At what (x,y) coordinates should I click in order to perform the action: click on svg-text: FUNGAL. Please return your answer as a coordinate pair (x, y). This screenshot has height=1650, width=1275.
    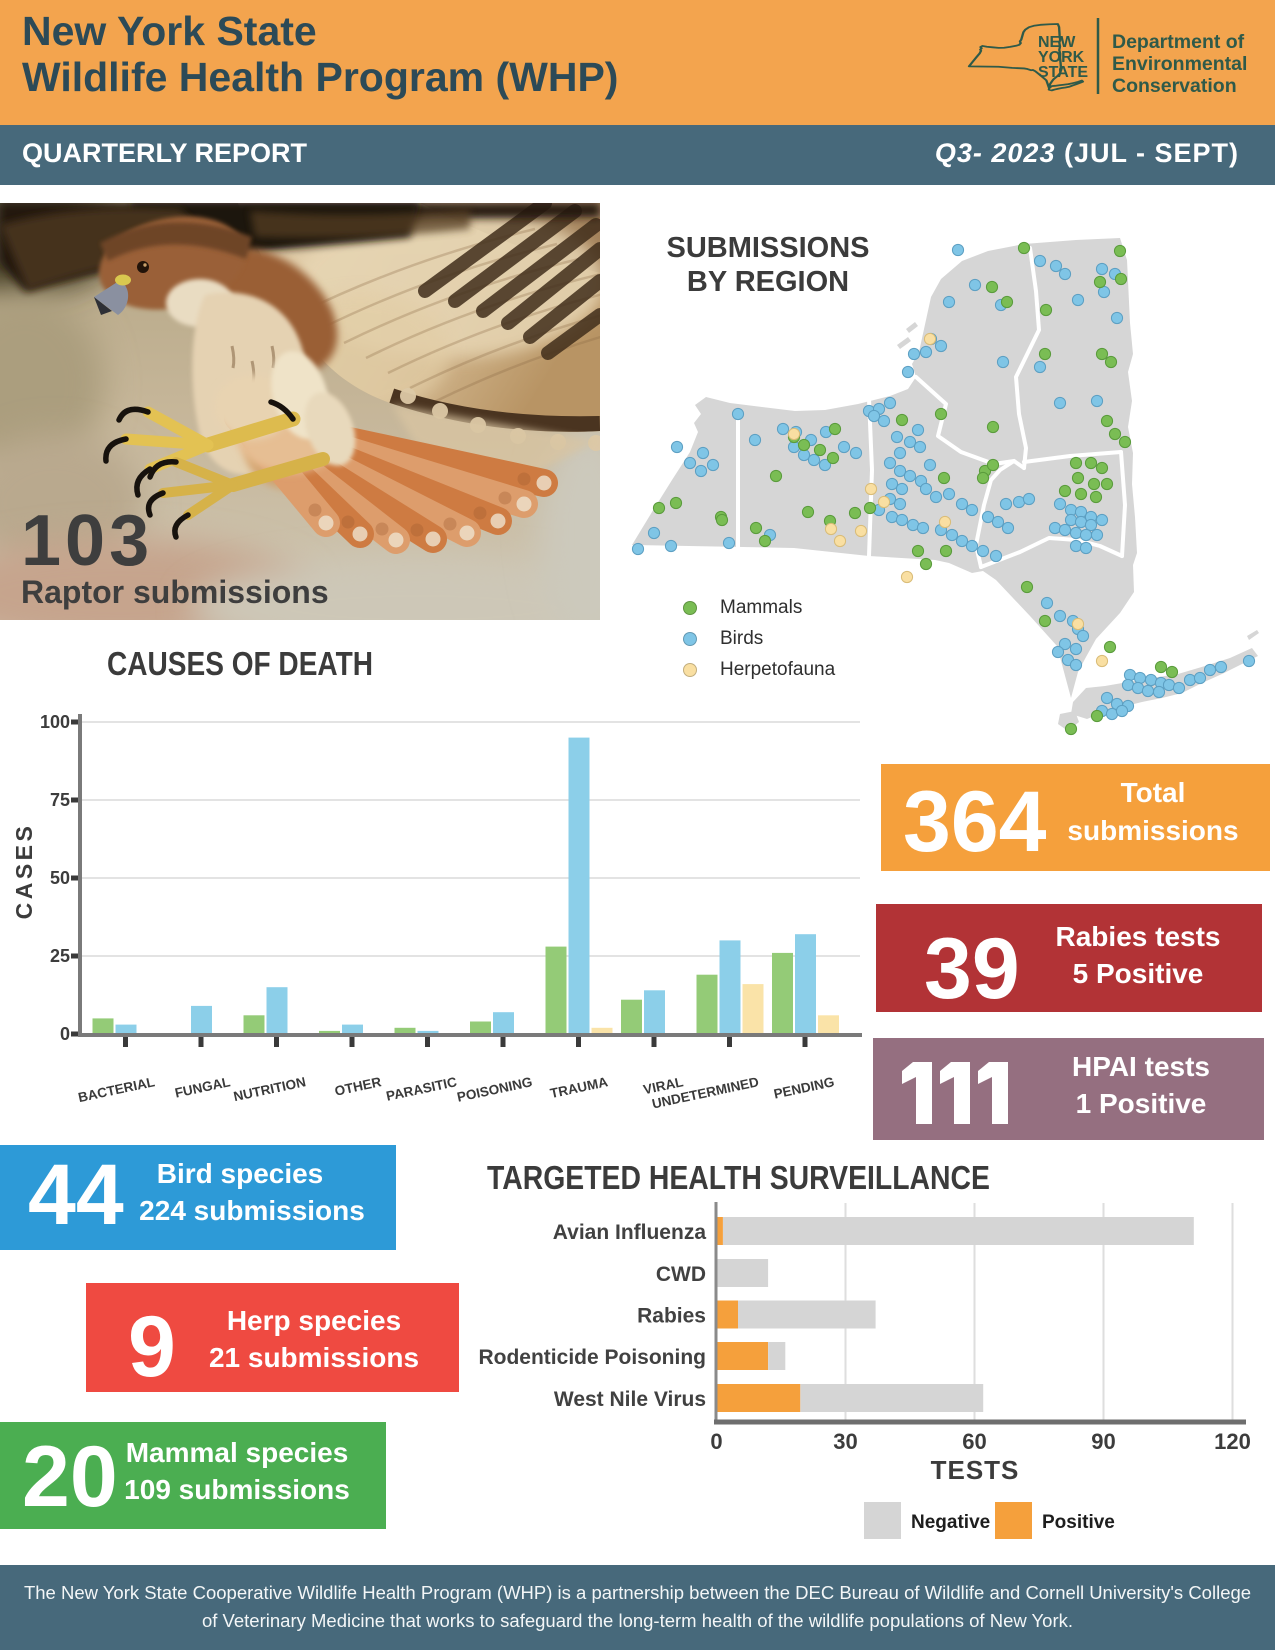
    Looking at the image, I should click on (202, 1087).